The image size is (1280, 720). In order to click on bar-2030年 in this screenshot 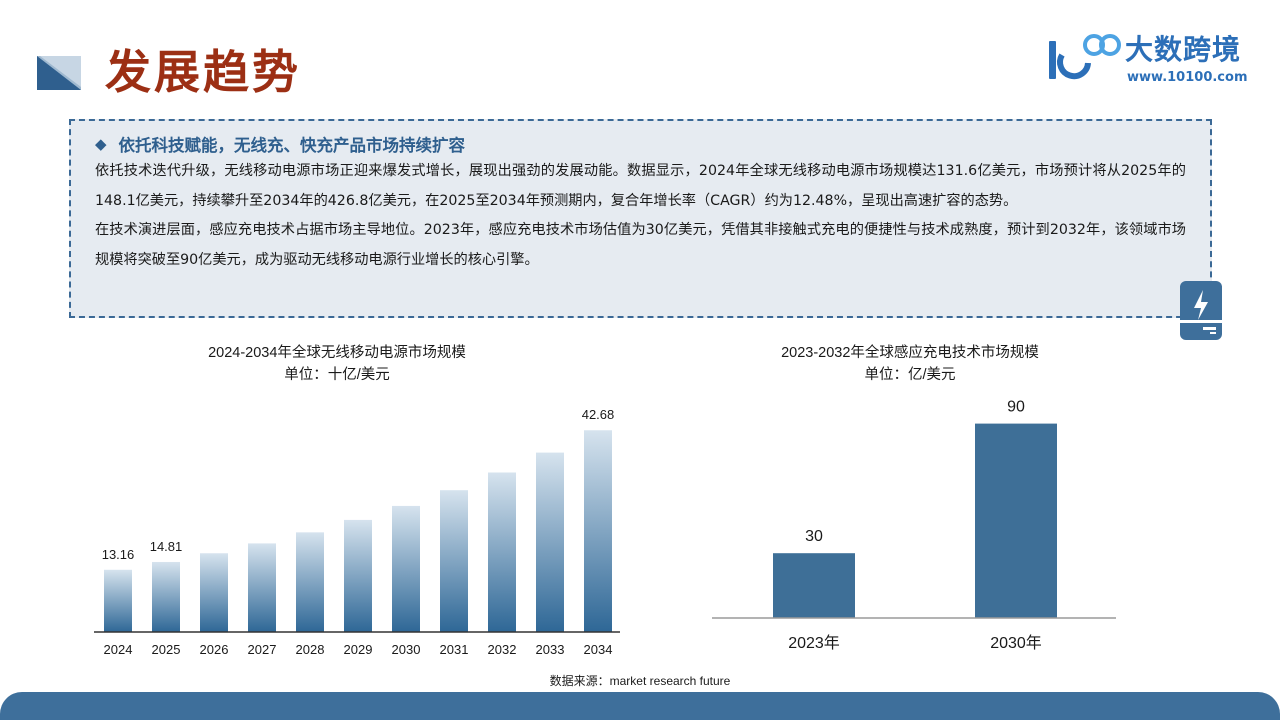, I will do `click(1016, 520)`.